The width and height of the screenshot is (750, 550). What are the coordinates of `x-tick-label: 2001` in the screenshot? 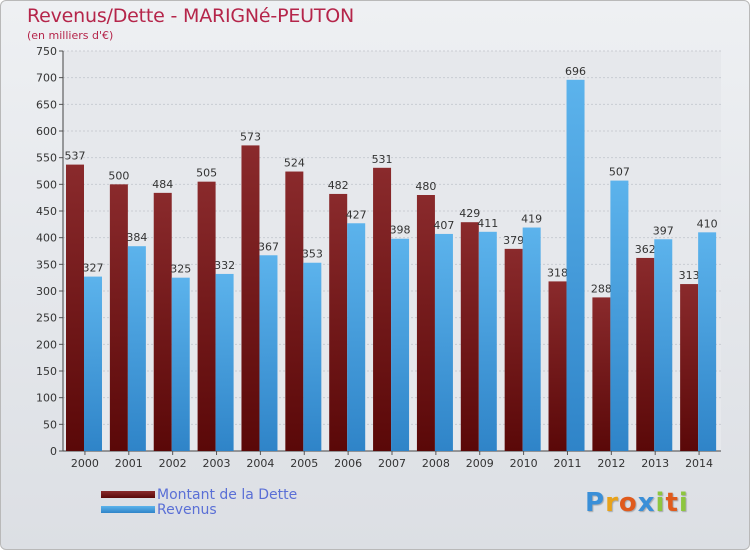 It's located at (129, 463).